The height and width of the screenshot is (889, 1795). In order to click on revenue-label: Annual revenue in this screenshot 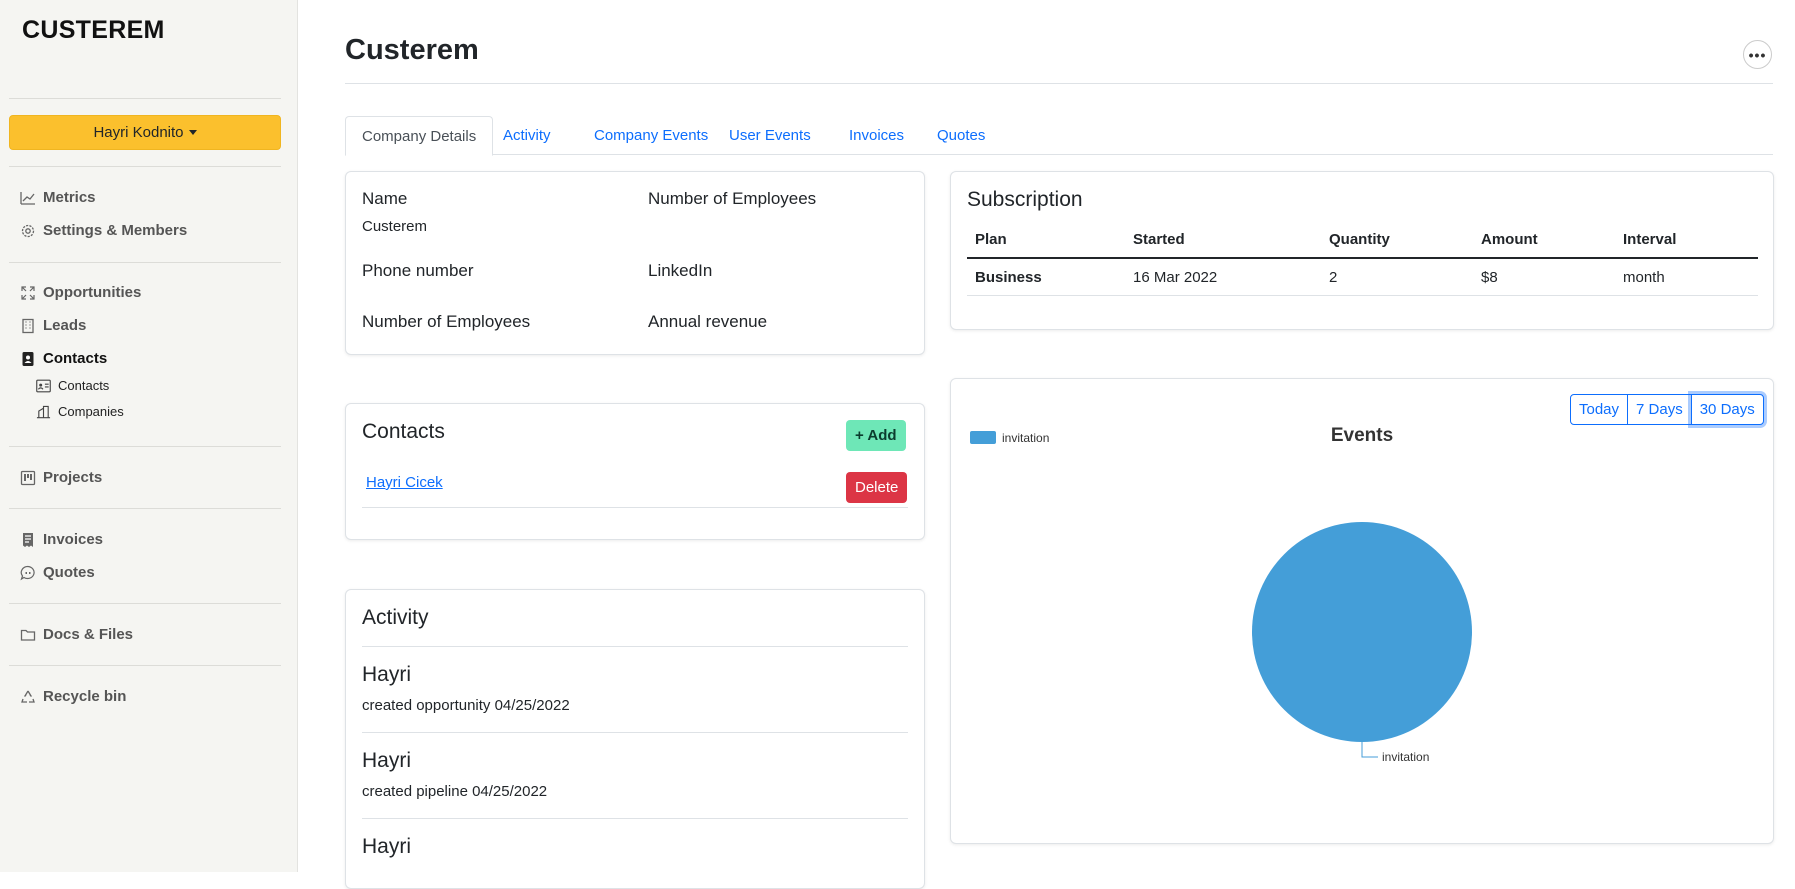, I will do `click(708, 321)`.